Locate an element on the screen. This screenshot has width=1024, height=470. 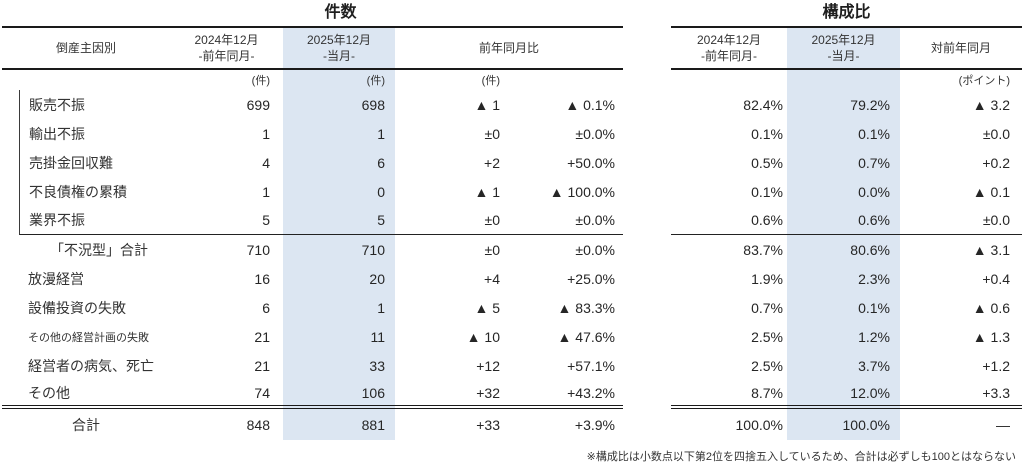
cell-count-current: 20 is located at coordinates (339, 278).